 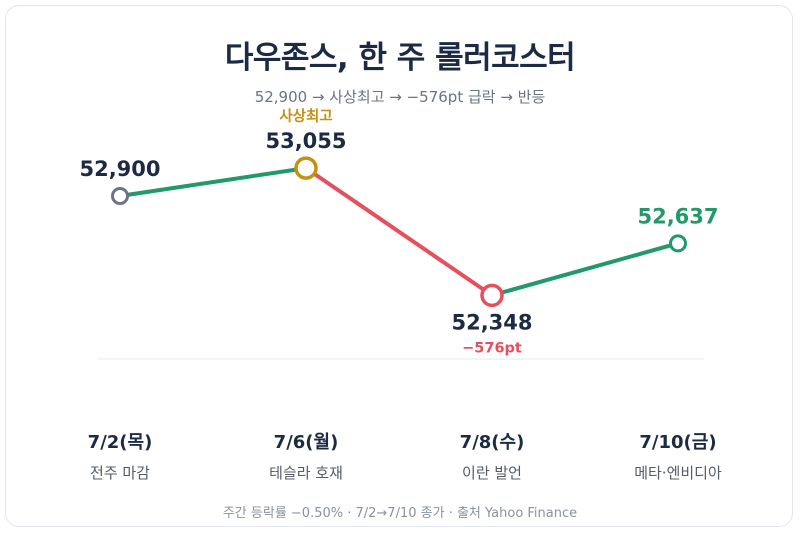 I want to click on x-tick-event: 이란 발언, so click(x=492, y=473).